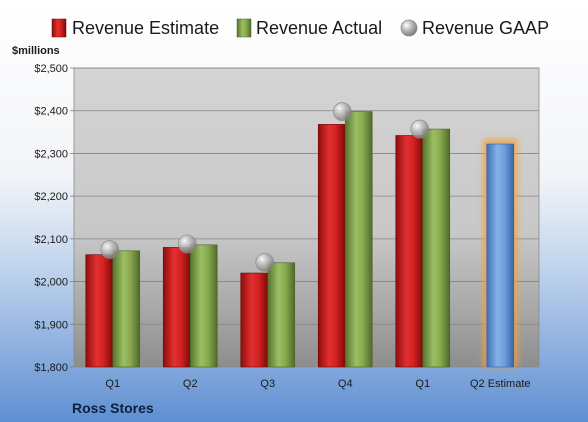  I want to click on legend-marker-revenue-gaap, so click(409, 28).